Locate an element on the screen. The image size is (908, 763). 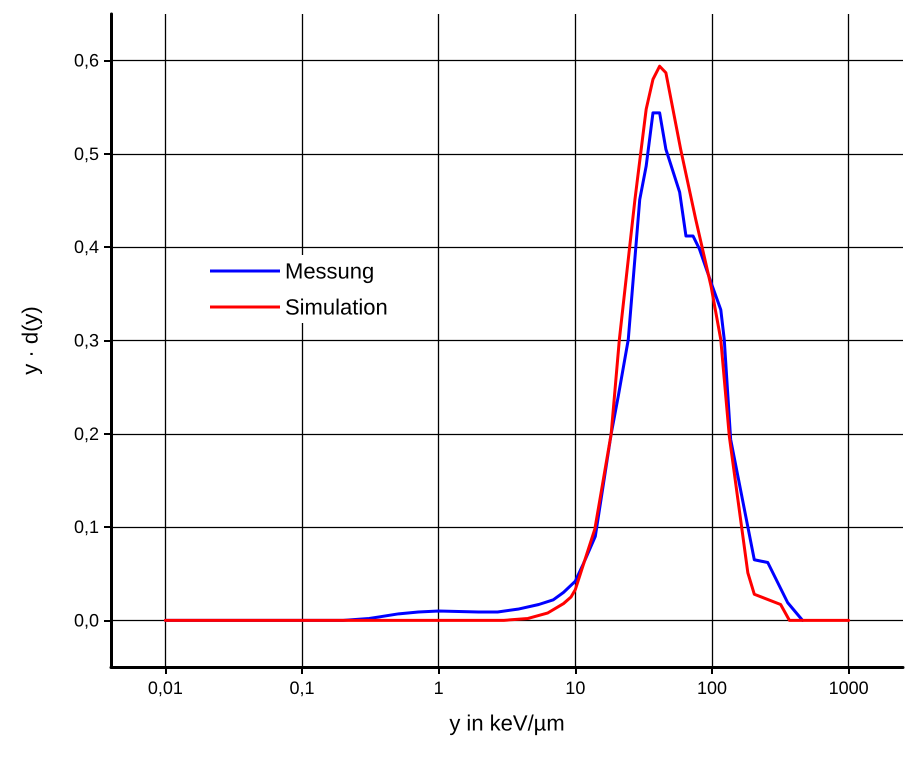
y-tick-label: 0,2 is located at coordinates (86, 434).